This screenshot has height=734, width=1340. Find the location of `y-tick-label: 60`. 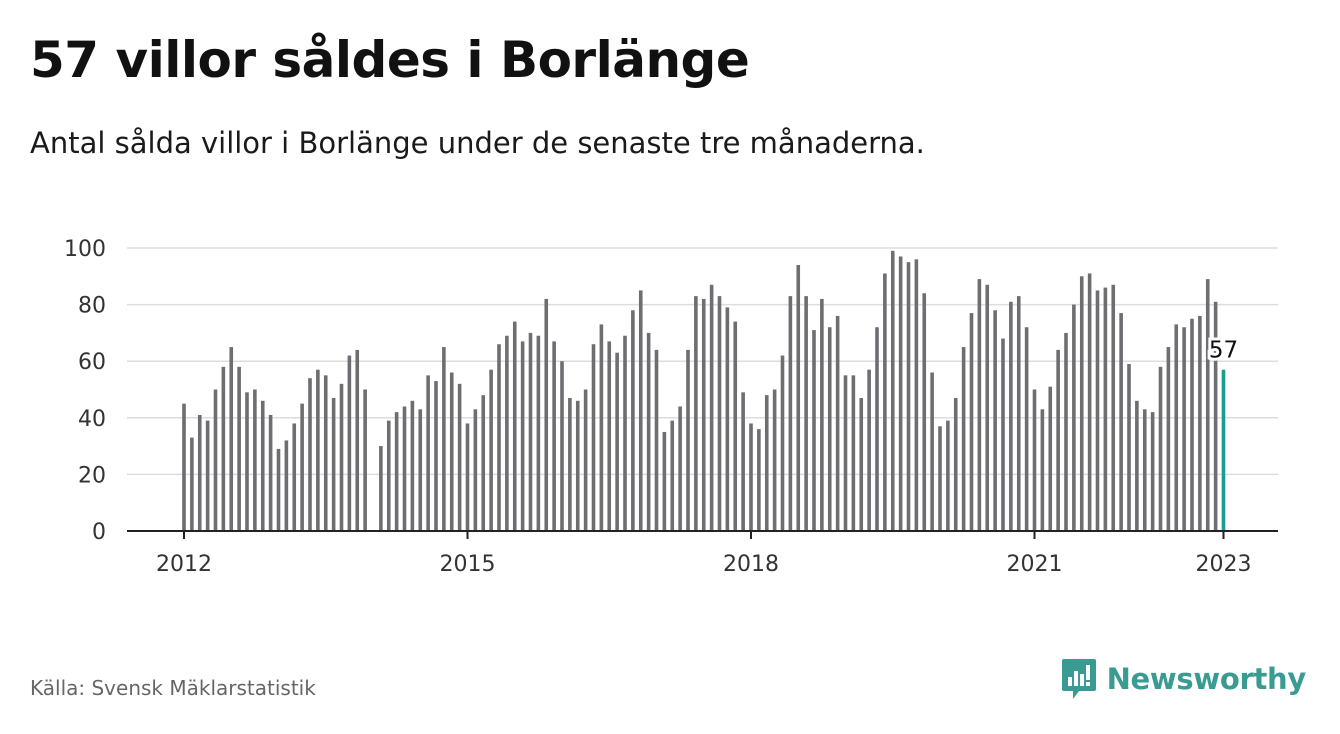

y-tick-label: 60 is located at coordinates (92, 362).